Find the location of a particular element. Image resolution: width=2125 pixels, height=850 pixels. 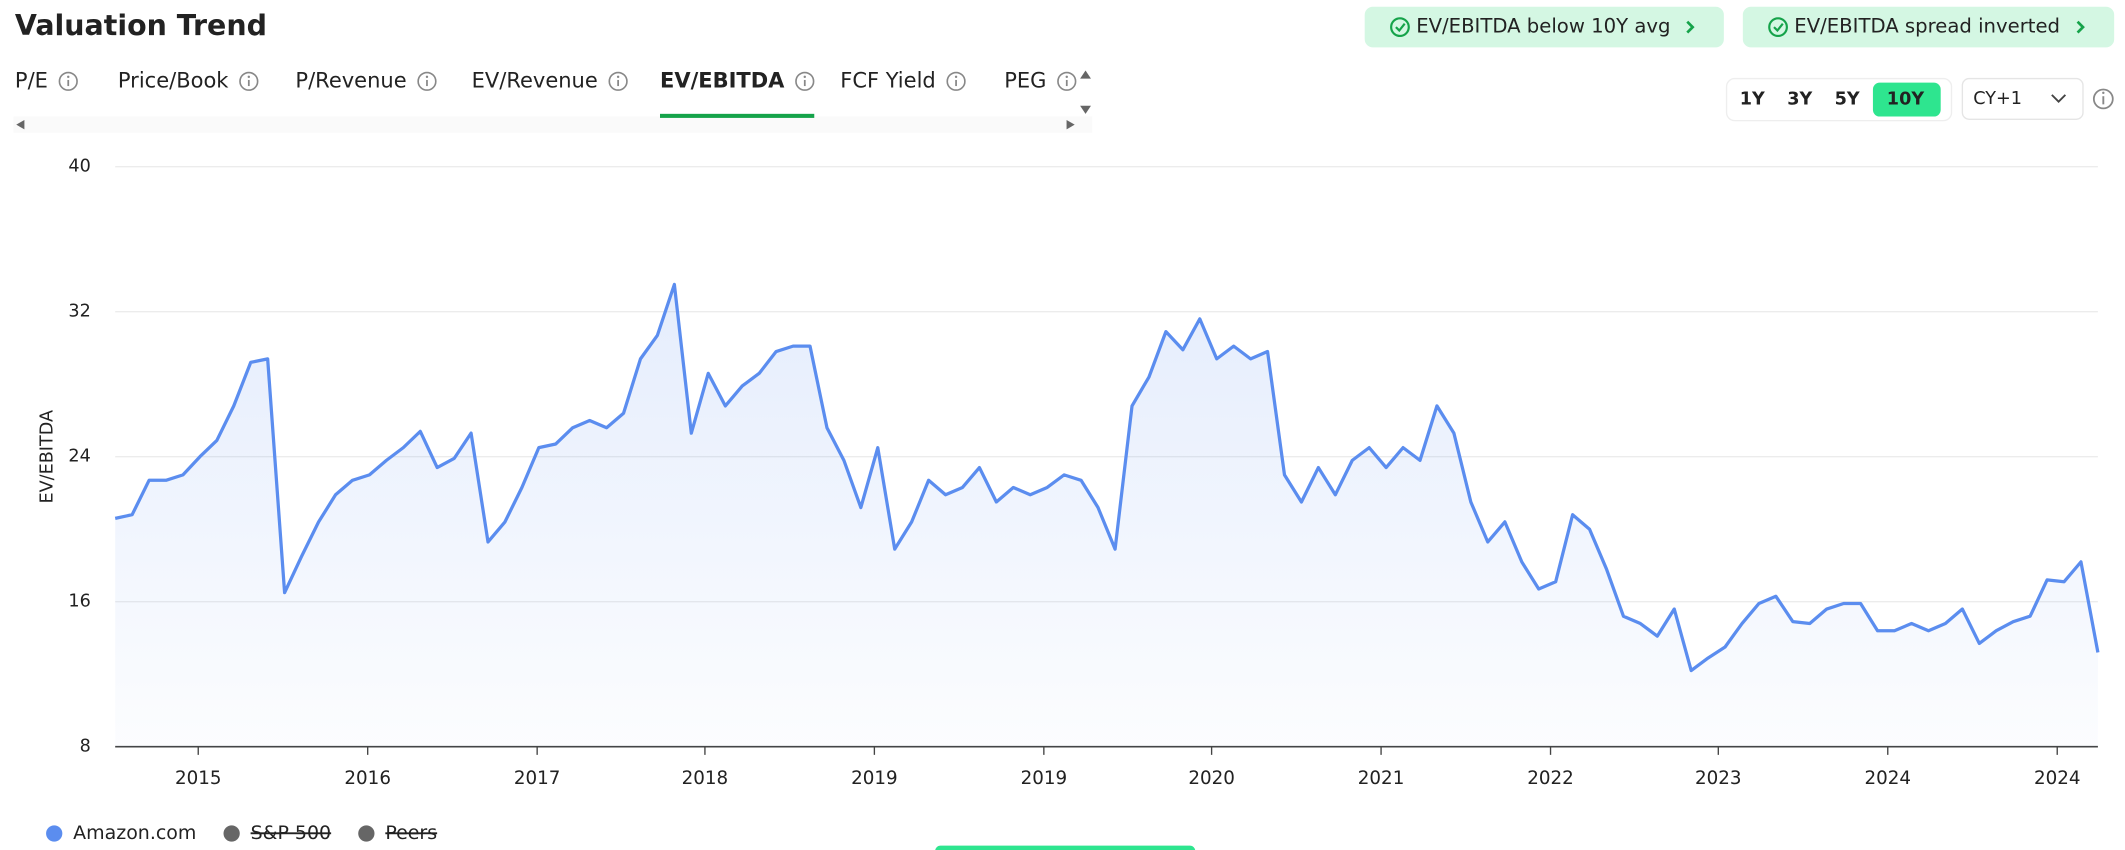

badge-text: EV/EBITDA spread inverted is located at coordinates (1927, 26).